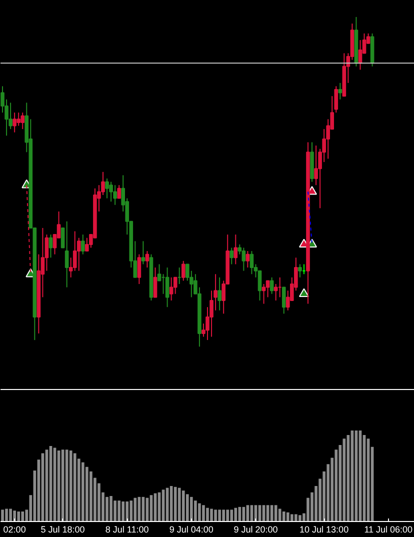 Image resolution: width=414 pixels, height=537 pixels. I want to click on x-tick-label: 5 Jul 18:00, so click(62, 529).